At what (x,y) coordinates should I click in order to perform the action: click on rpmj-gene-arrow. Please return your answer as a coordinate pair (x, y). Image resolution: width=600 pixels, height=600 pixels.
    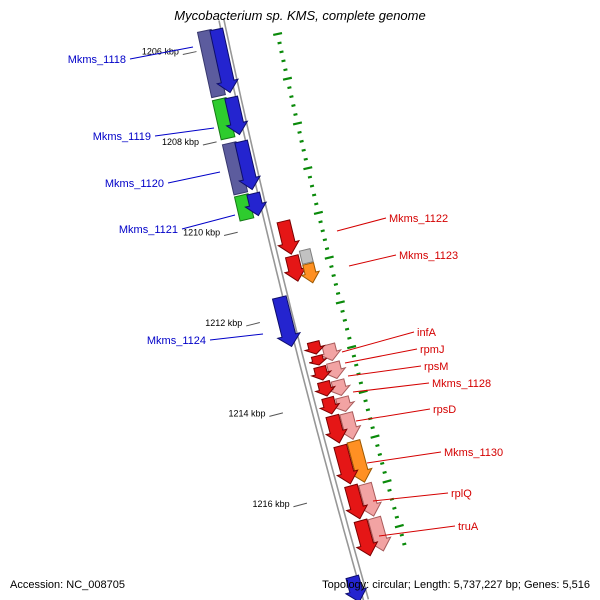
    Looking at the image, I should click on (318, 360).